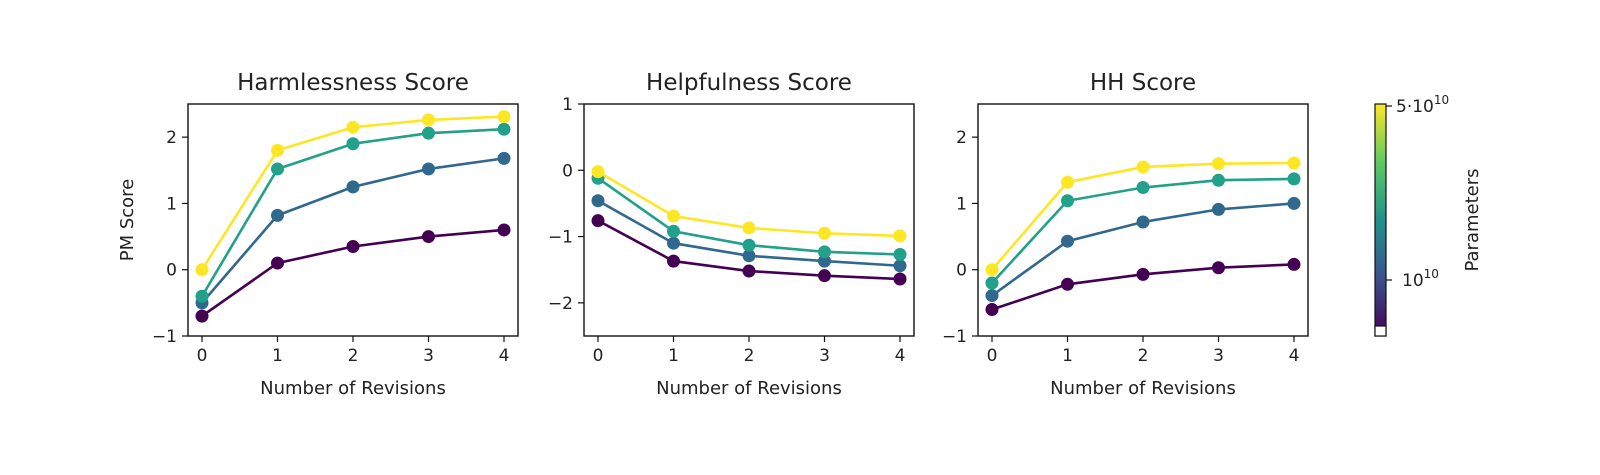 The height and width of the screenshot is (475, 1600). I want to click on colorbar-tick-base: 10, so click(1413, 281).